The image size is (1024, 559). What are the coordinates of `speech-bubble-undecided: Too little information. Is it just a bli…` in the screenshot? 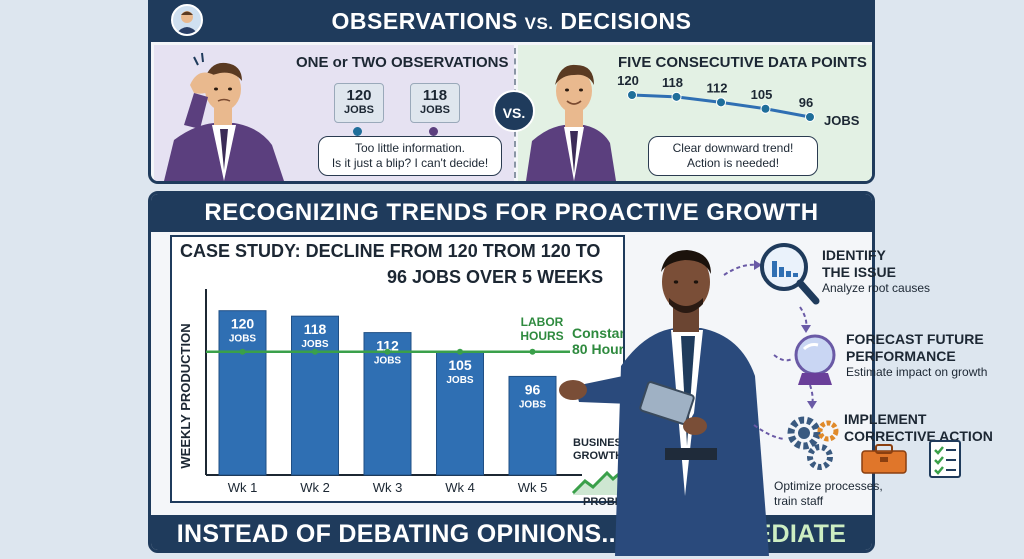 It's located at (410, 156).